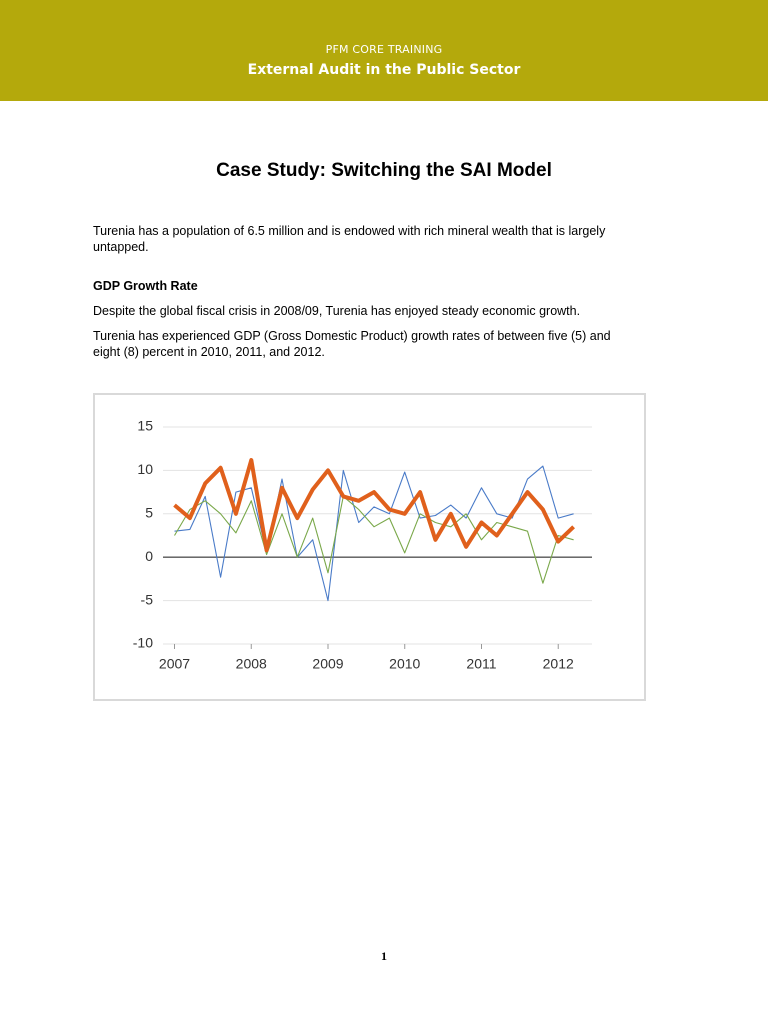 The height and width of the screenshot is (1024, 768). Describe the element at coordinates (145, 469) in the screenshot. I see `y-tick-label: 10` at that location.